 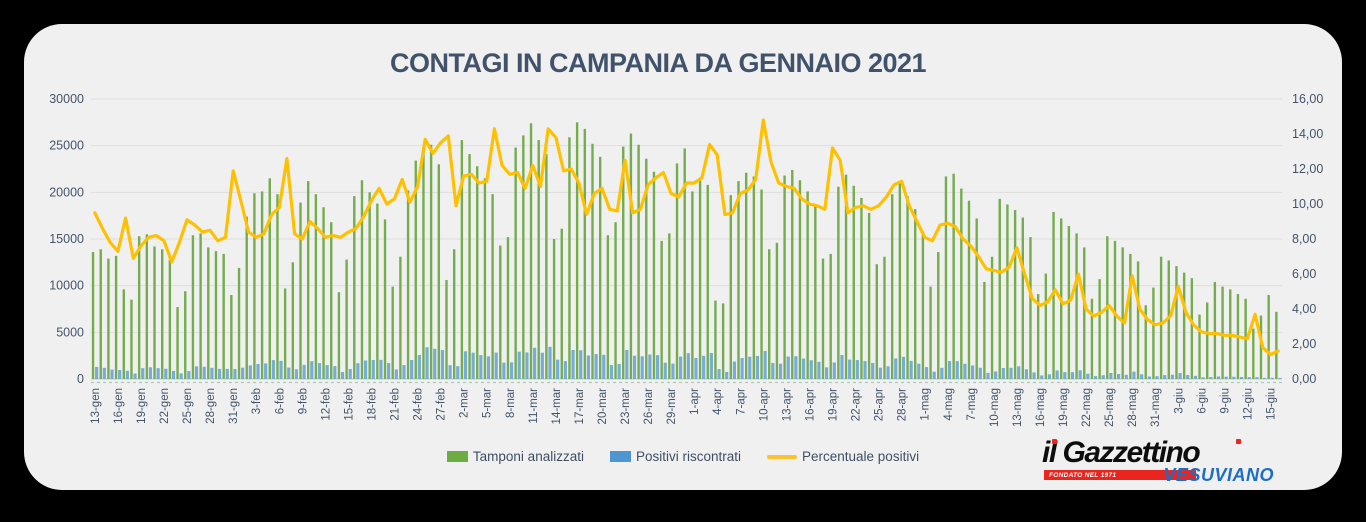 I want to click on legend-label-tamponi: Tamponi analizzati, so click(x=528, y=456).